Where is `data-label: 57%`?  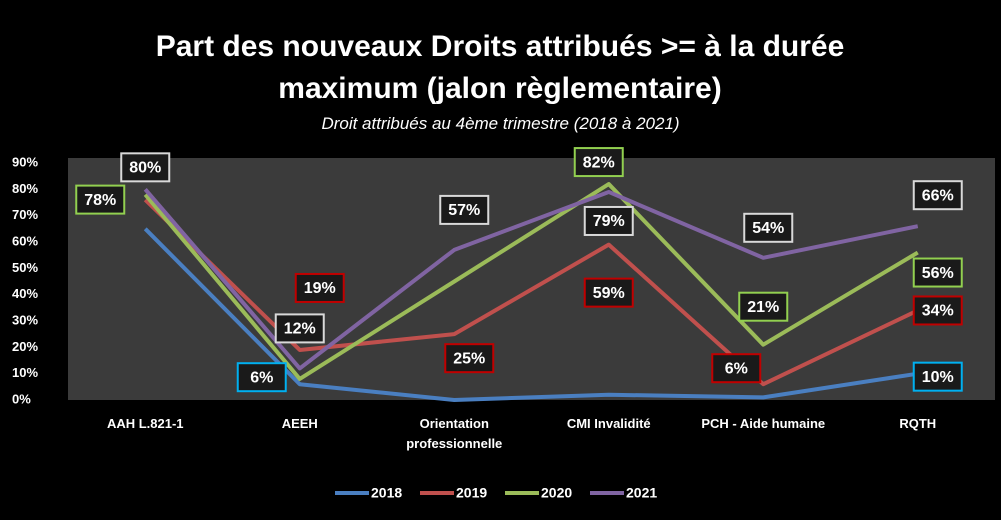 data-label: 57% is located at coordinates (464, 210).